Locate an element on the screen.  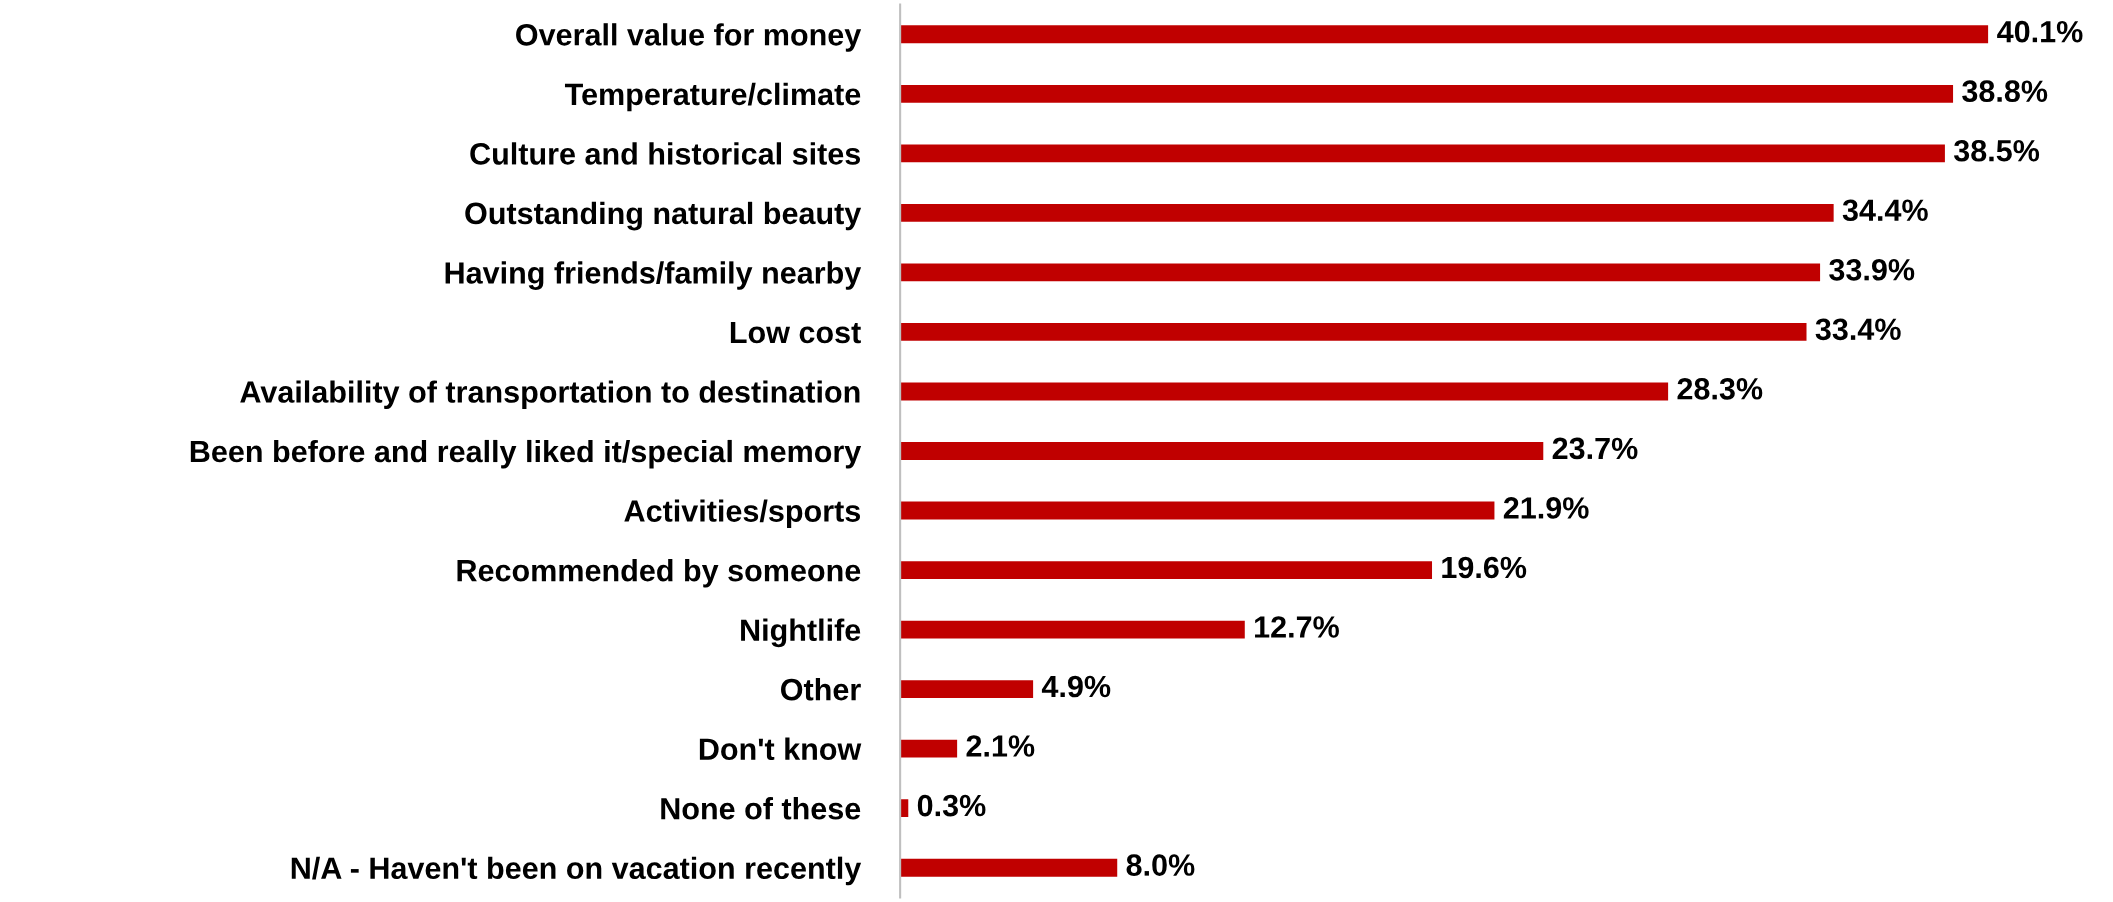
y-tick-label: N/A - Haven't been on vacation recently is located at coordinates (576, 871).